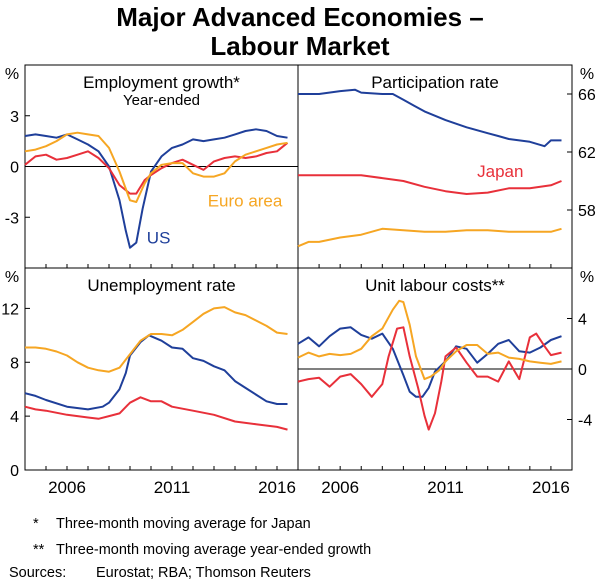  I want to click on unit-label-bottom-left: %, so click(12, 277).